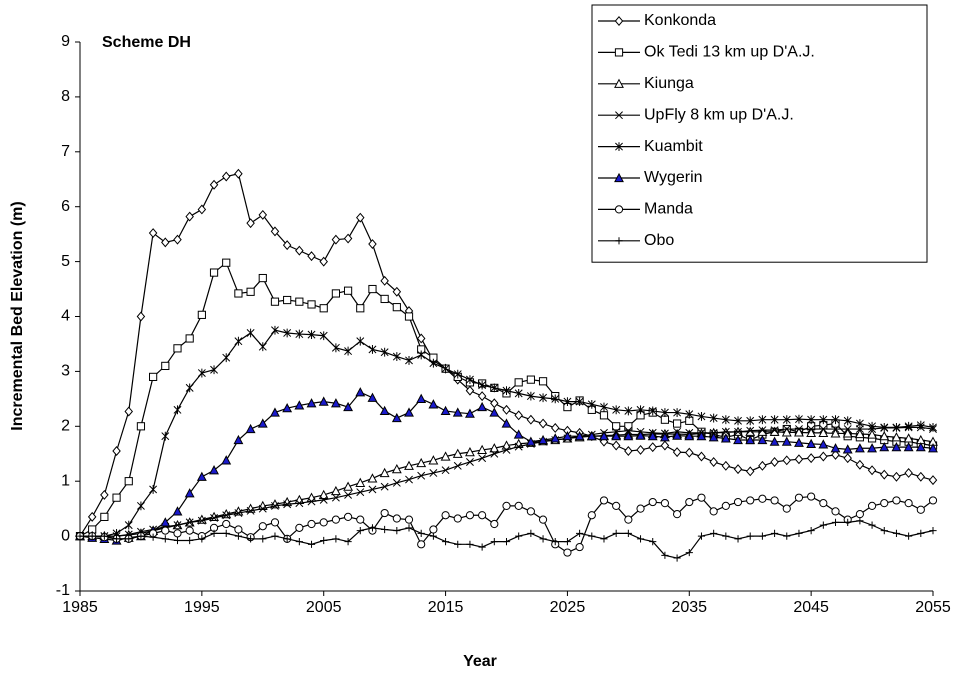  What do you see at coordinates (759, 133) in the screenshot?
I see `legend-box` at bounding box center [759, 133].